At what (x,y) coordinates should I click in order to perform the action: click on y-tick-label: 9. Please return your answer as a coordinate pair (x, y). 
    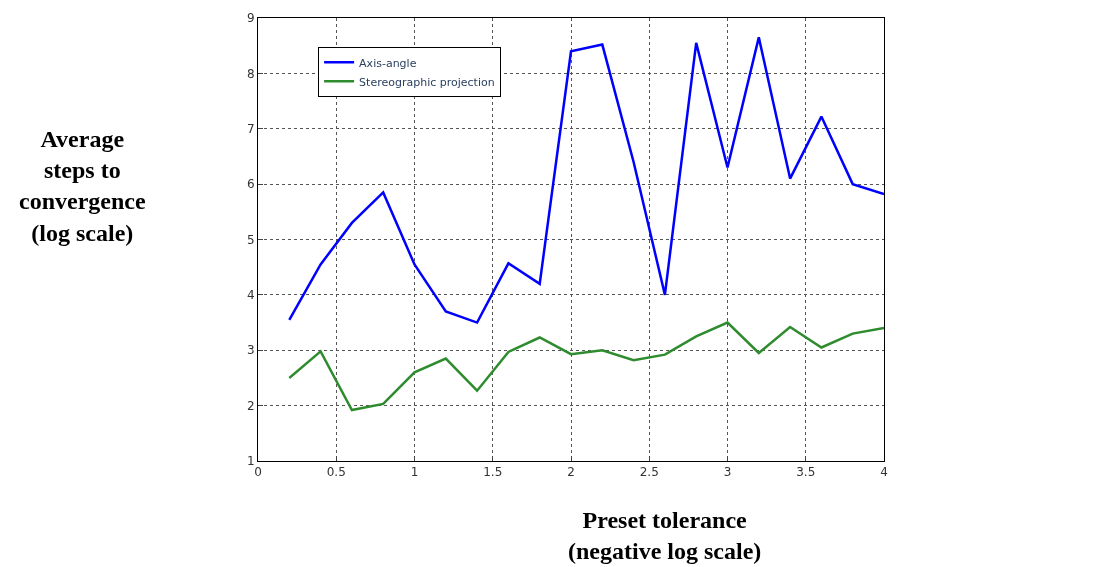
    Looking at the image, I should click on (250, 18).